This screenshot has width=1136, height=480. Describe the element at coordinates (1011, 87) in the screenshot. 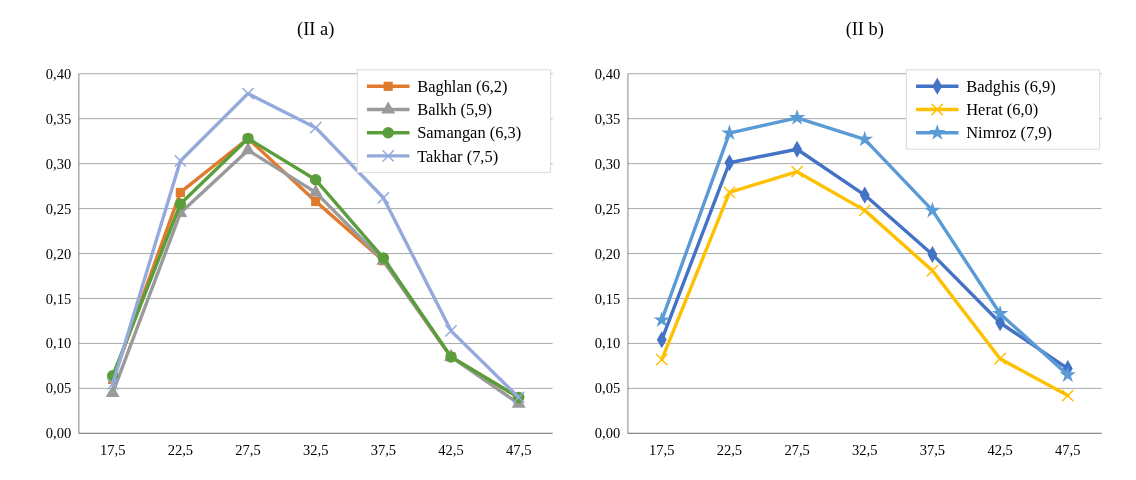

I see `legend-label: Badghis (6,9)` at that location.